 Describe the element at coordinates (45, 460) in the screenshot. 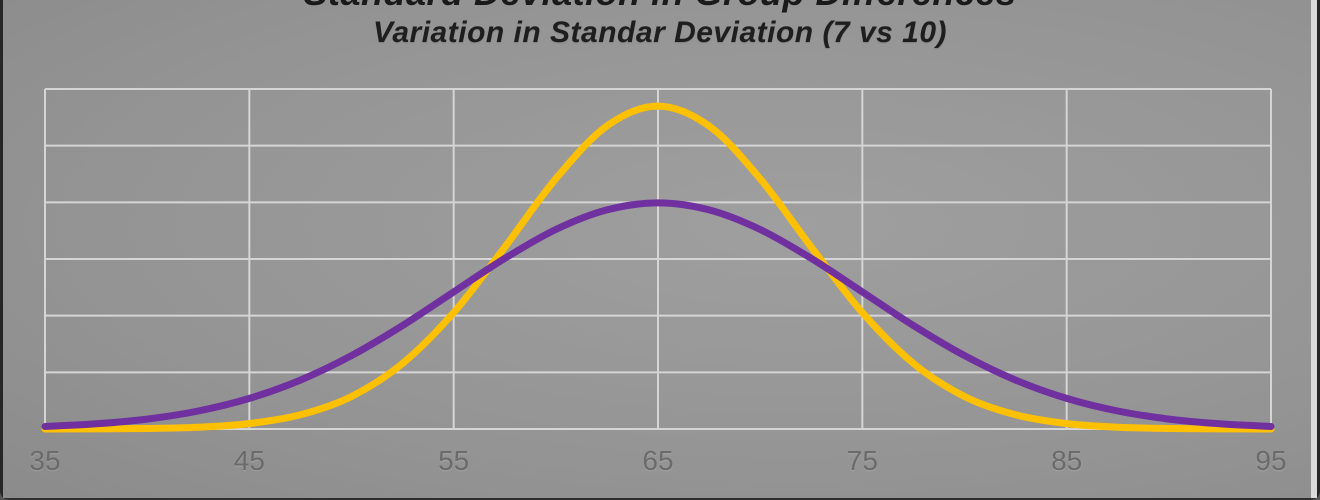

I see `x-tick-label: 35` at that location.